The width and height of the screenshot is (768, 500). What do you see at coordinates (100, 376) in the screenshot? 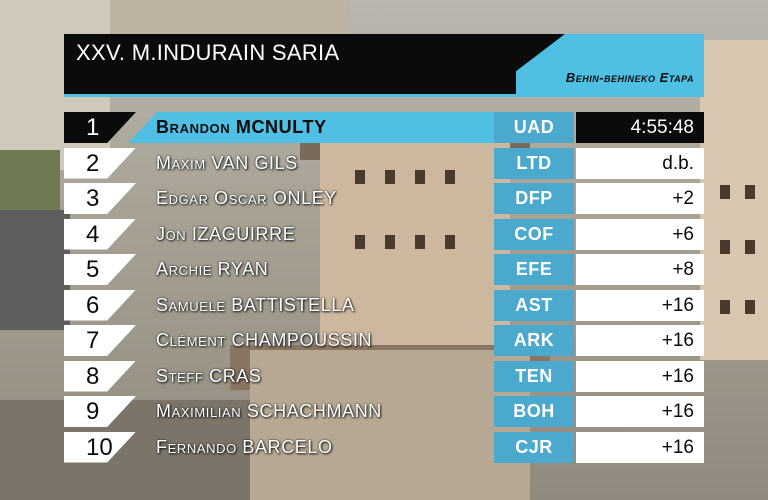
I see `position-number: 8` at bounding box center [100, 376].